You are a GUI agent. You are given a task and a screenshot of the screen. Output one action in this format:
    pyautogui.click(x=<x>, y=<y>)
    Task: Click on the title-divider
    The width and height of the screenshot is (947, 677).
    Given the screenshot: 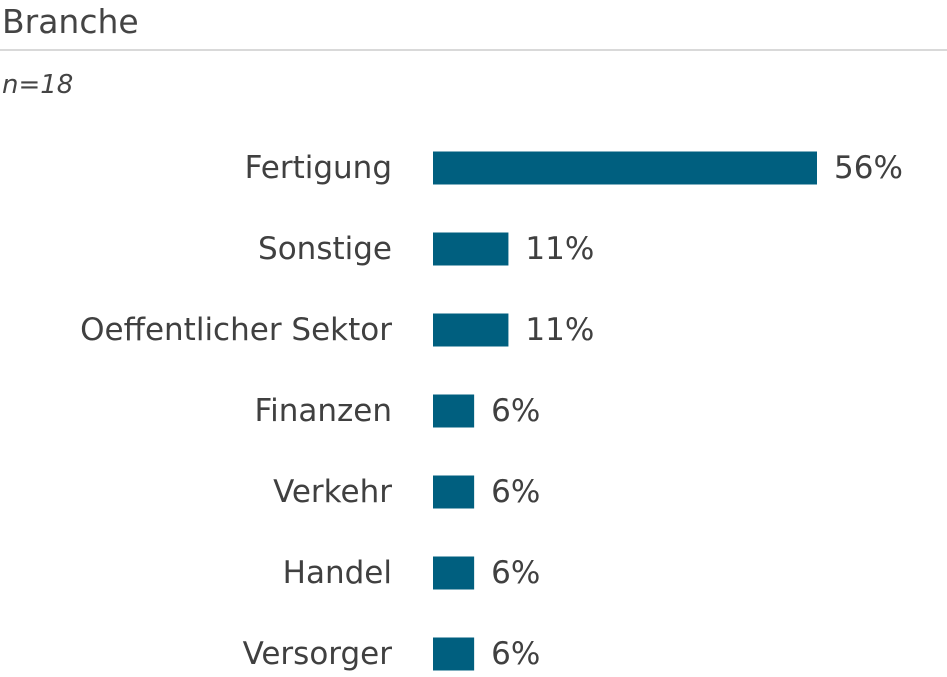 What is the action you would take?
    pyautogui.click(x=473, y=50)
    